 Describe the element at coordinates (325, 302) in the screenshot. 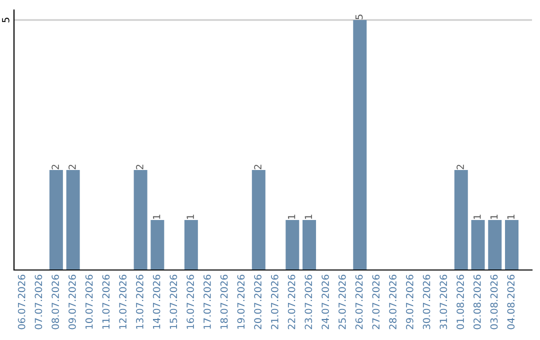

I see `x-tick-label: 24.07.2026` at that location.